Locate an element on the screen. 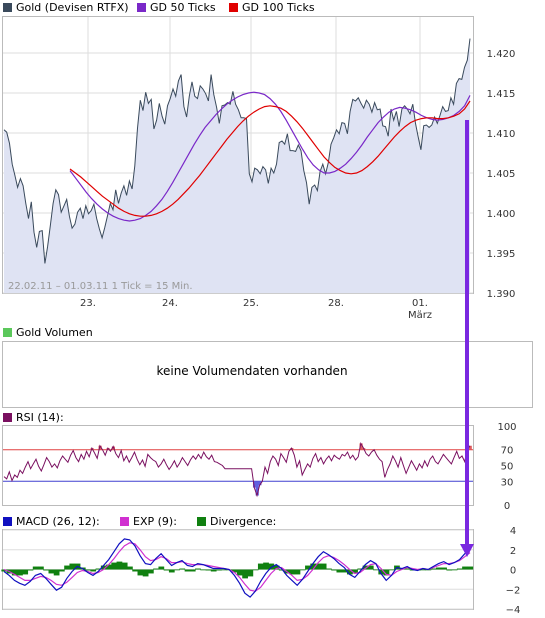  price-y-axis: 1.420 1.415 1.410 1.405 1.400 1.395 1.390 is located at coordinates (501, 174).